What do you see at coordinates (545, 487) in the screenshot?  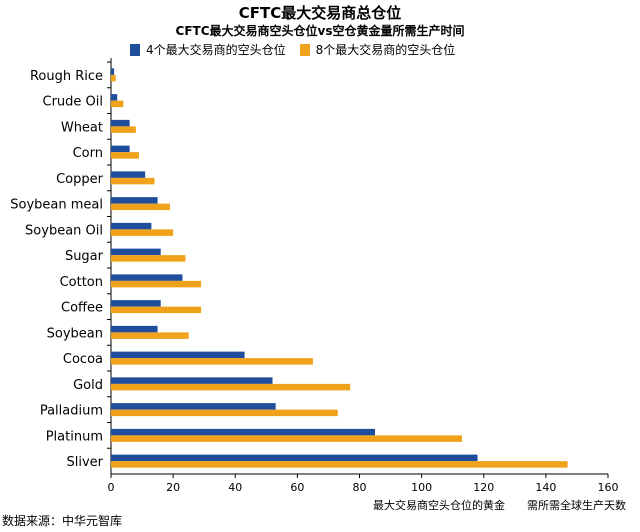 I see `x-tick-label-7: 140` at bounding box center [545, 487].